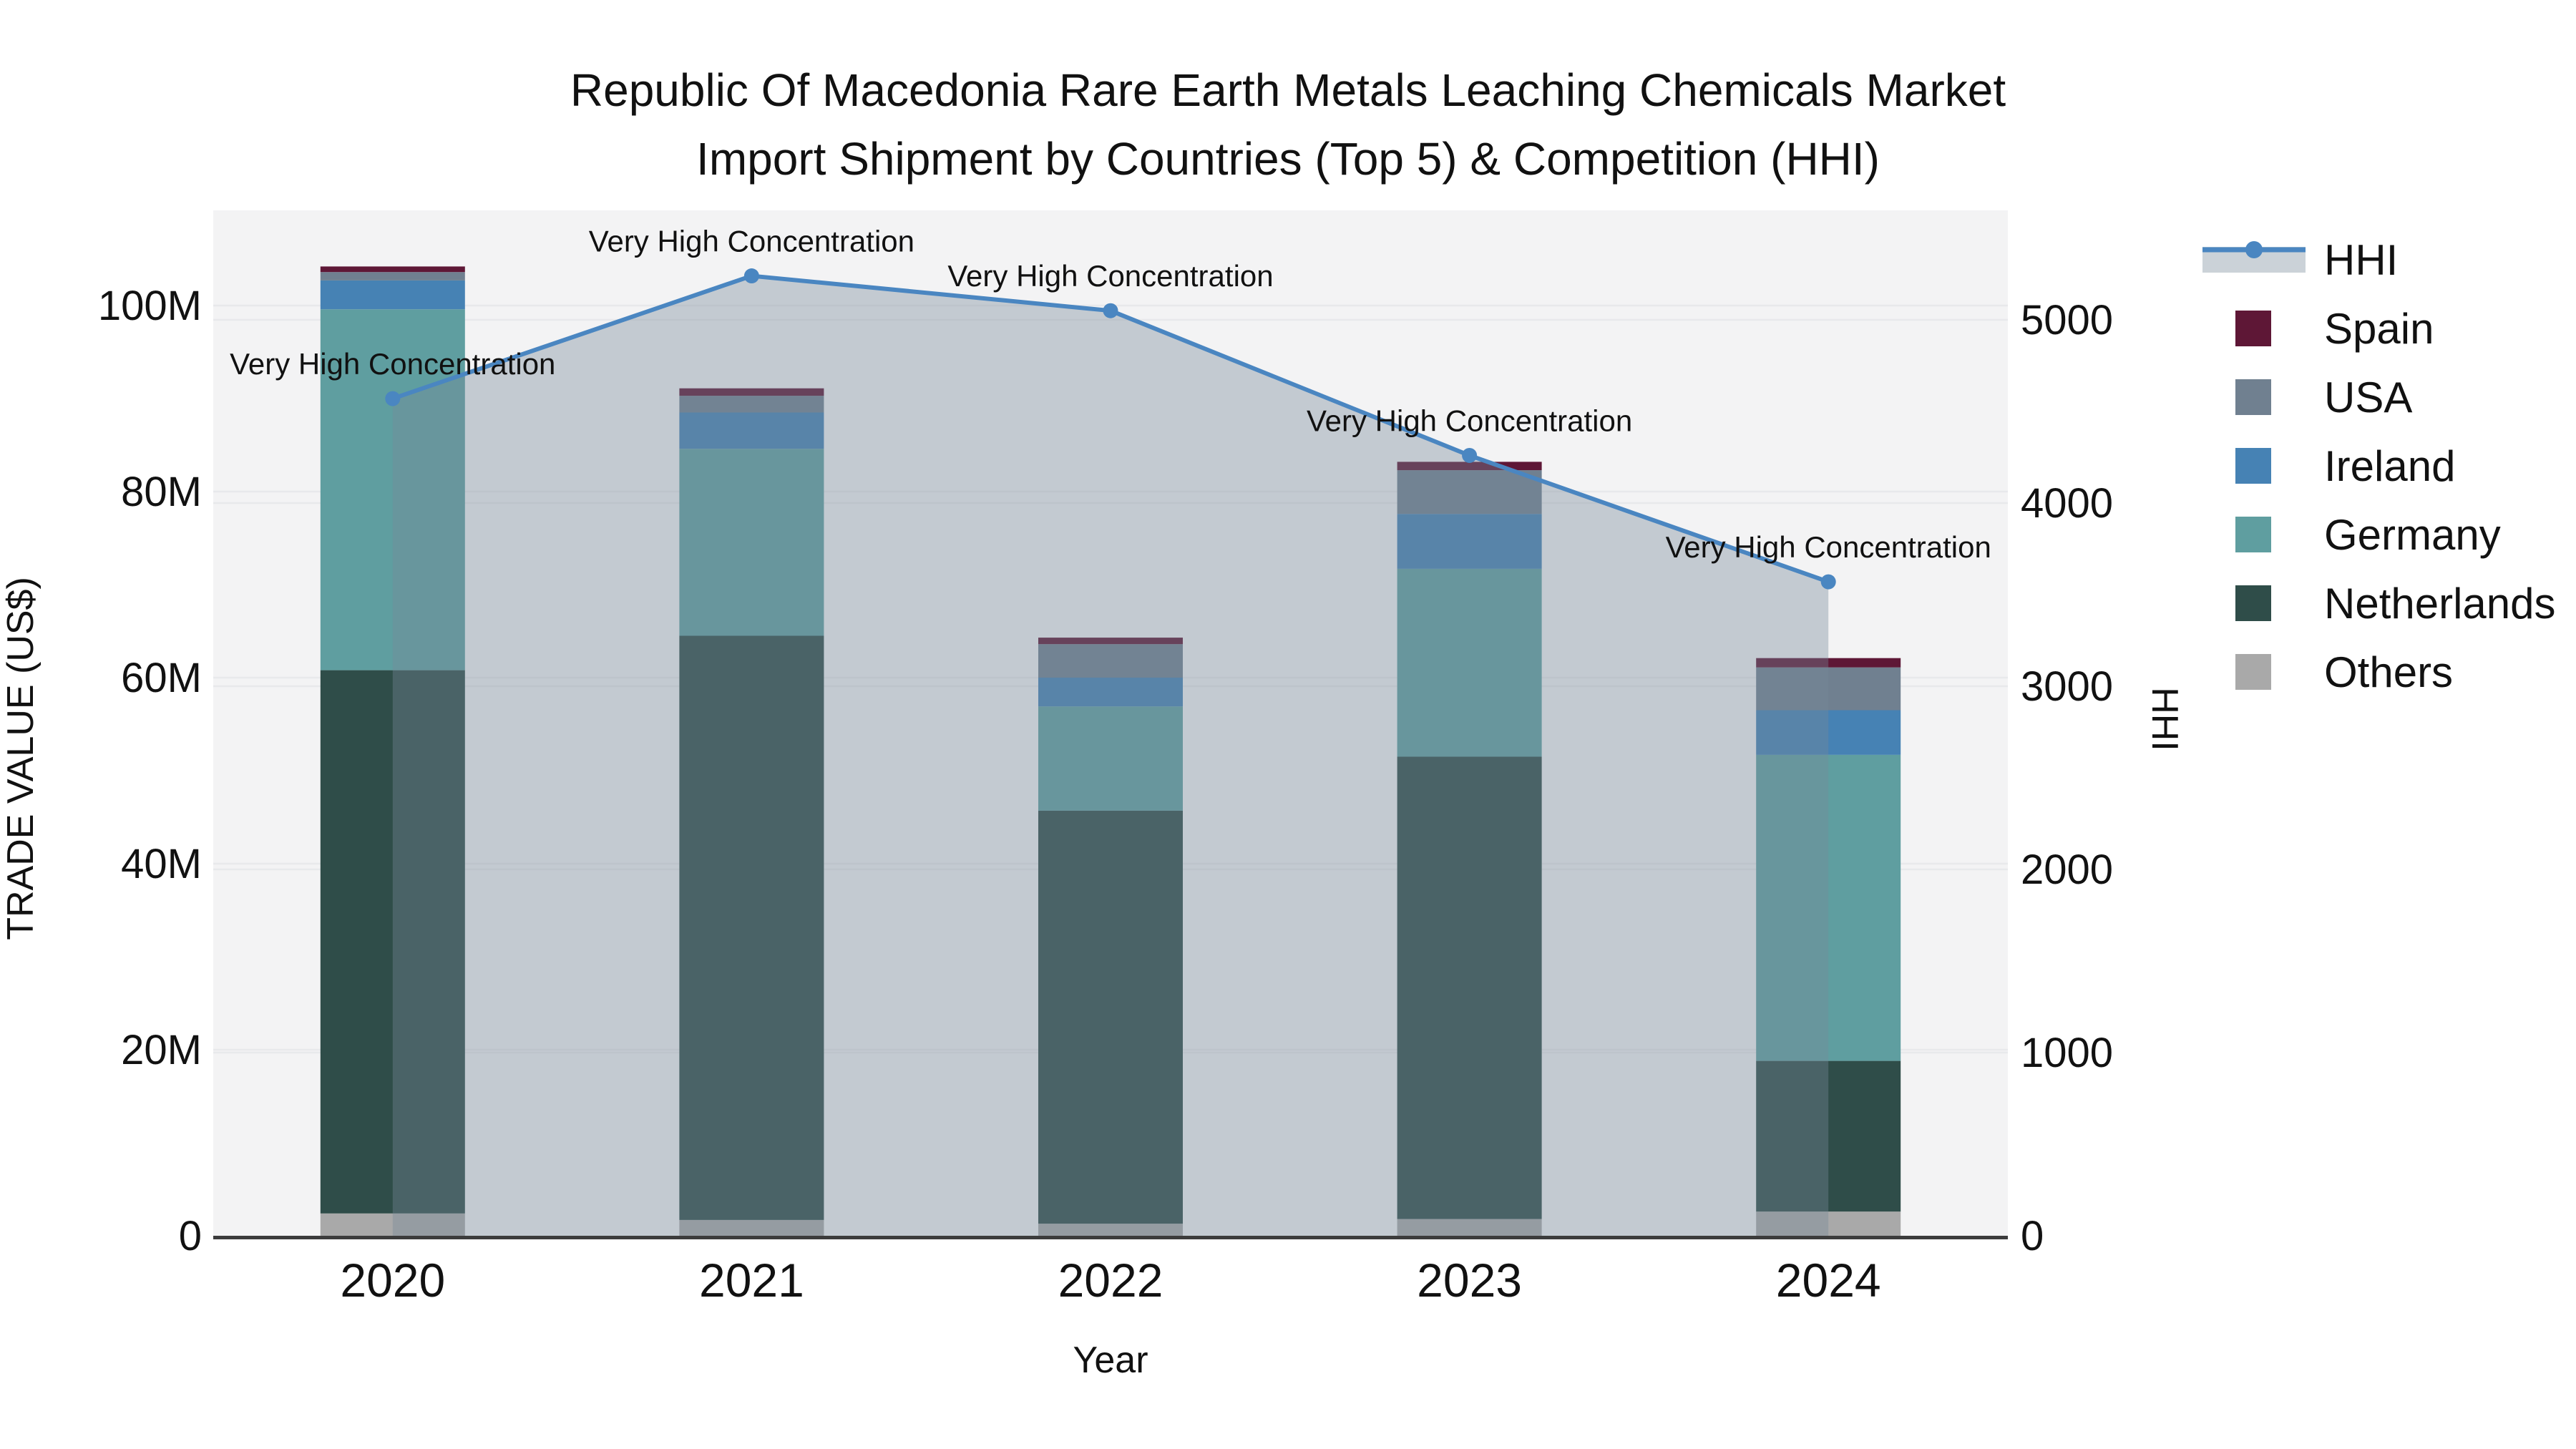 Image resolution: width=2576 pixels, height=1449 pixels. Describe the element at coordinates (161, 678) in the screenshot. I see `y-left-tick-60M: 60M` at that location.